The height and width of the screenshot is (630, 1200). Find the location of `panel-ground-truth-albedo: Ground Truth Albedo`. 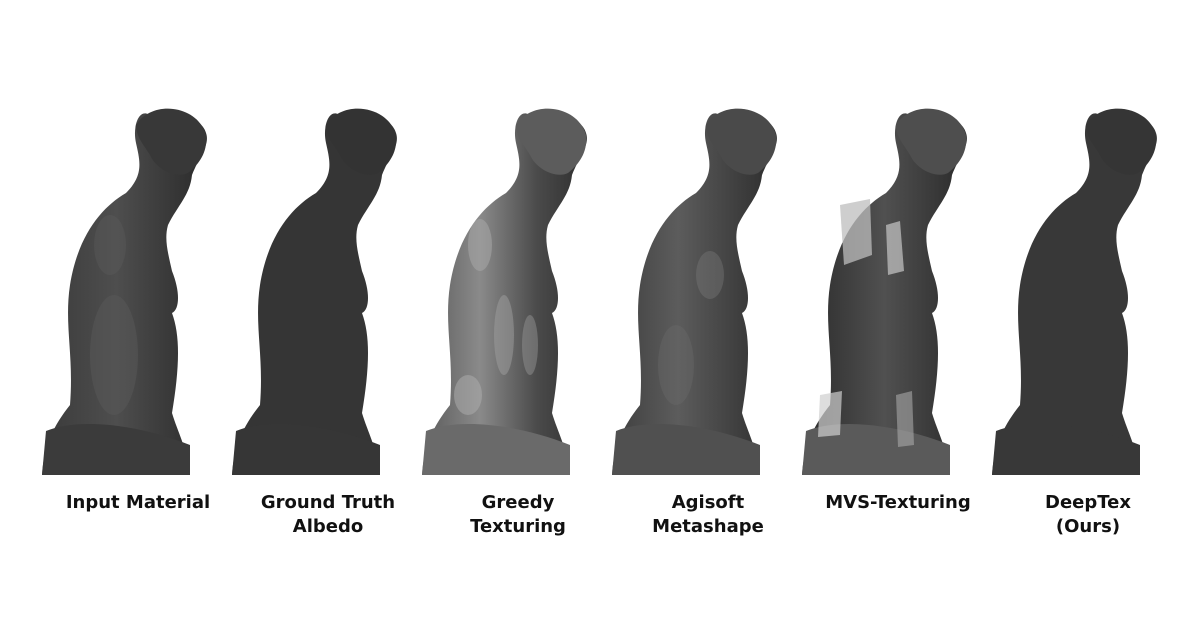

panel-ground-truth-albedo: Ground Truth Albedo is located at coordinates (328, 330).